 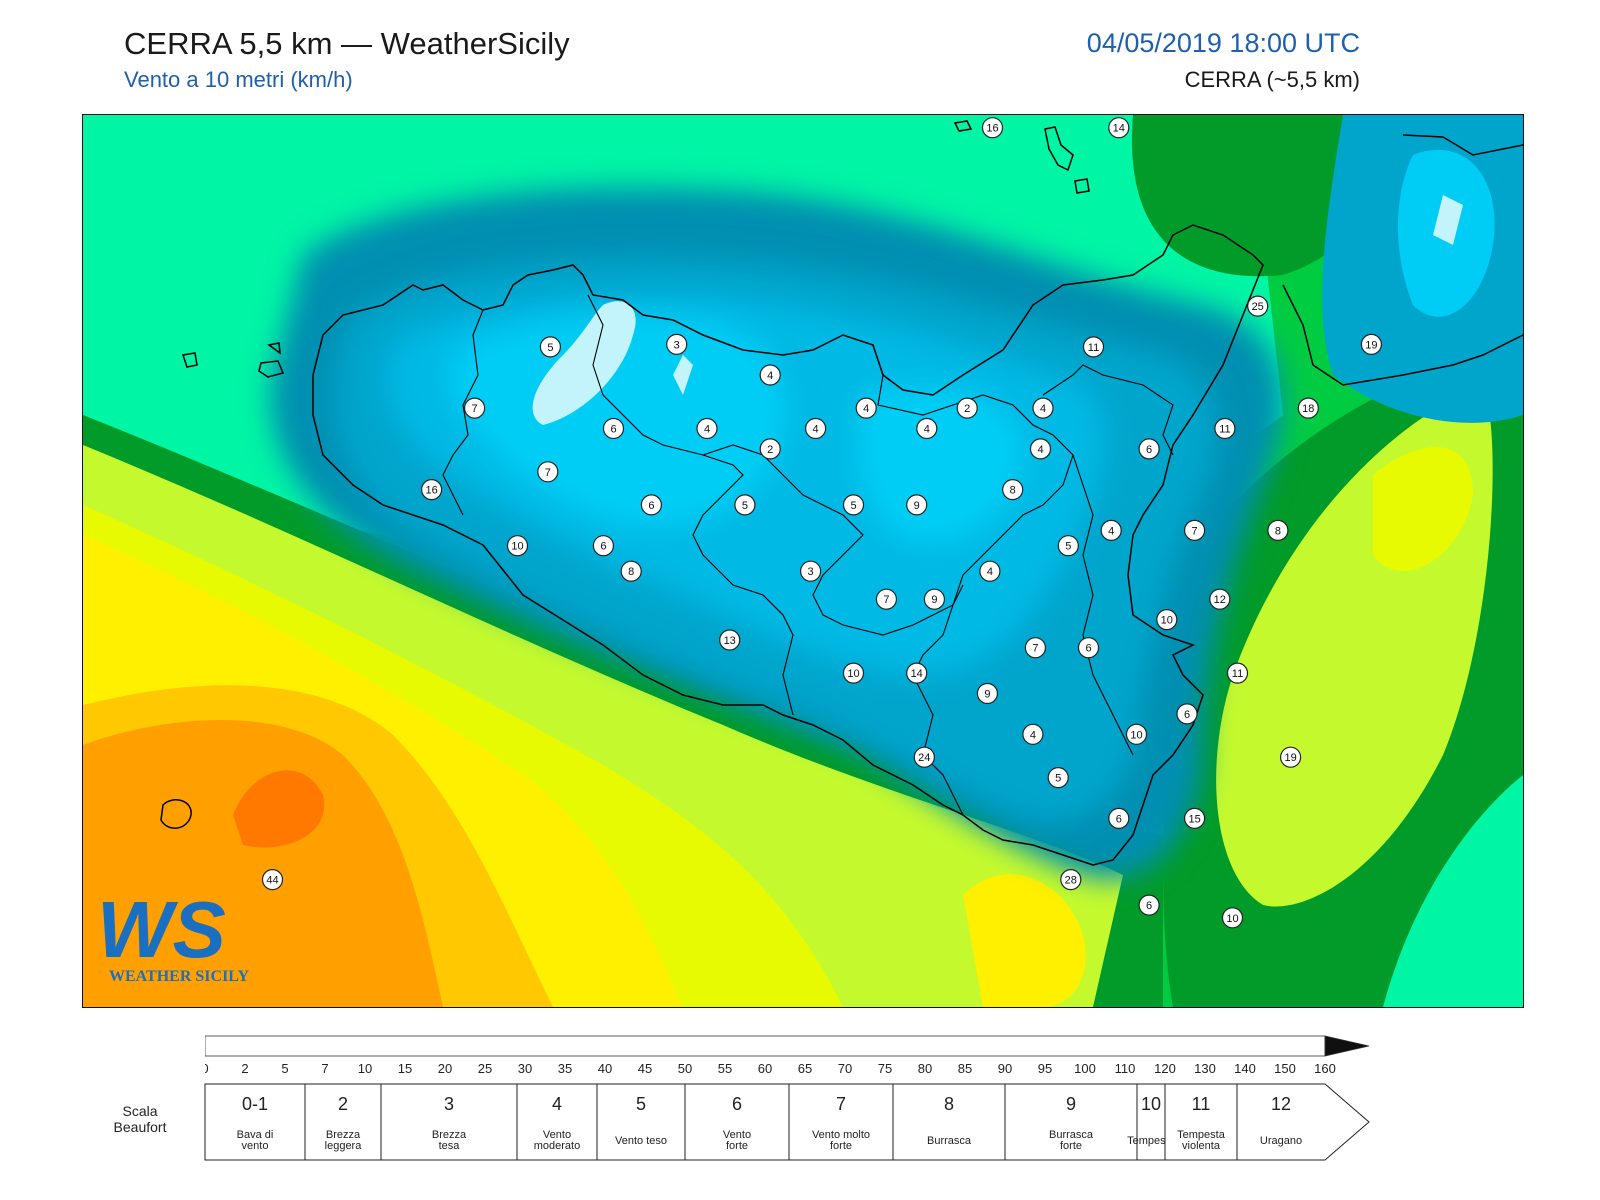 I want to click on station-marker: 7, so click(x=1194, y=530).